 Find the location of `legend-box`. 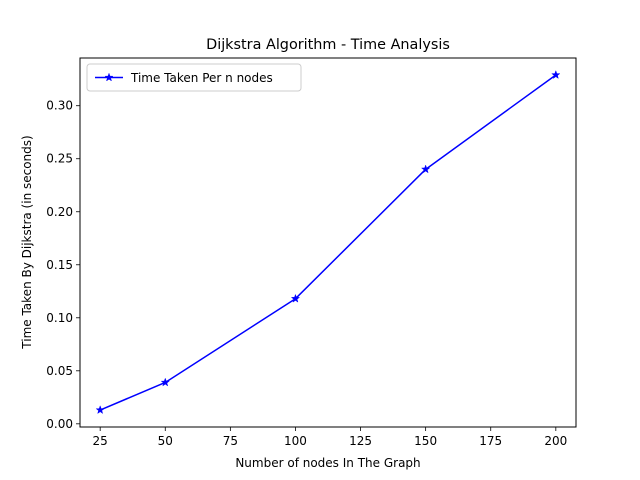

legend-box is located at coordinates (194, 77).